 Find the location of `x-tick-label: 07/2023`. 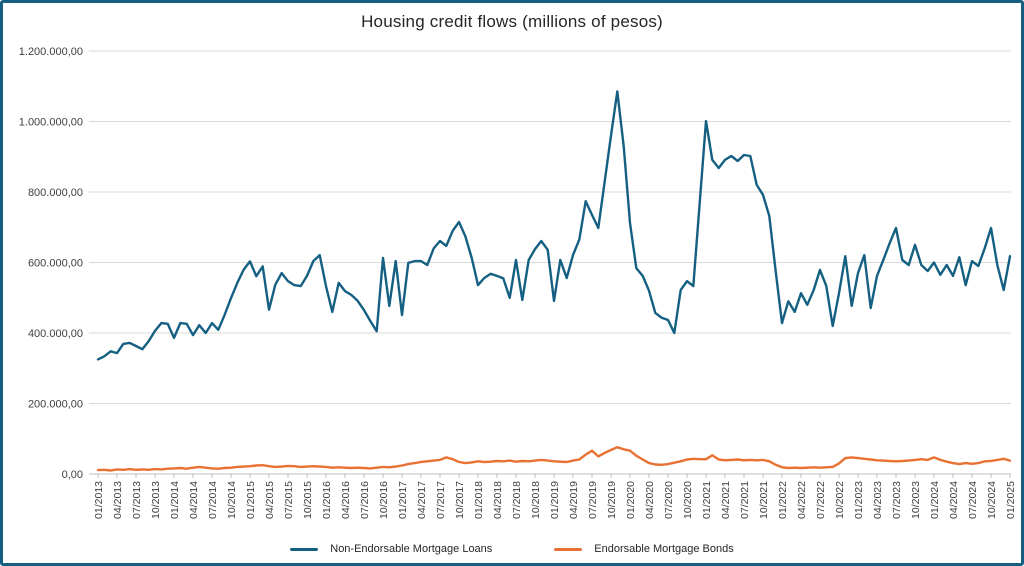

x-tick-label: 07/2023 is located at coordinates (897, 500).